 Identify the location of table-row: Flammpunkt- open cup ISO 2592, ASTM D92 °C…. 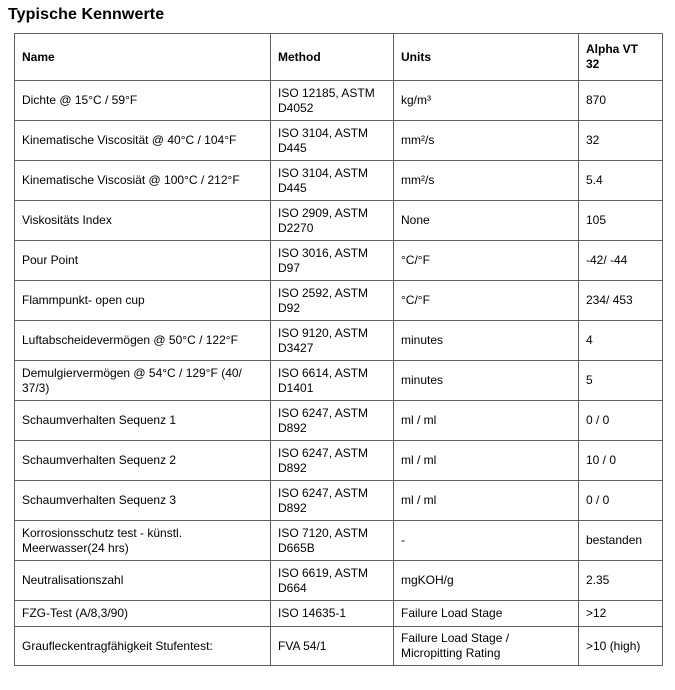
(338, 300).